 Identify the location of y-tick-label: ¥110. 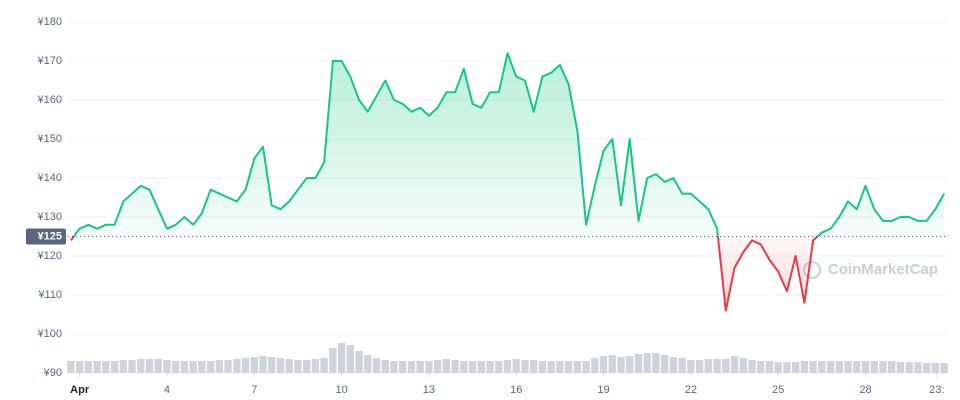
(49, 295).